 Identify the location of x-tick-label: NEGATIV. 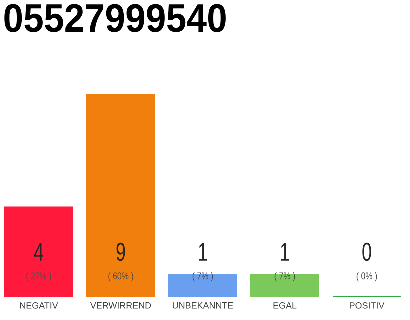
(39, 305).